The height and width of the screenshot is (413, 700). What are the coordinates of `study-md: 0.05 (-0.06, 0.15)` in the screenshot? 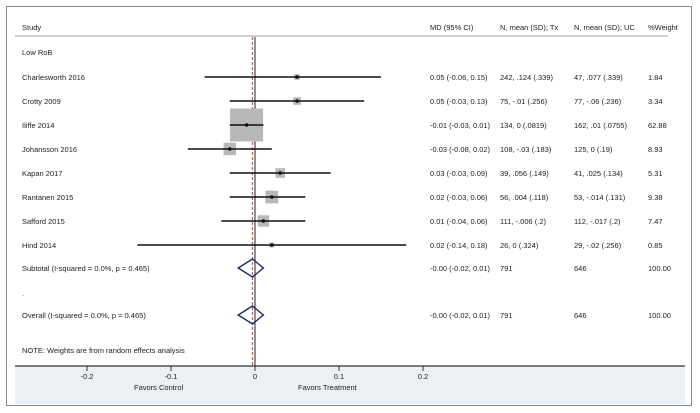 It's located at (459, 77).